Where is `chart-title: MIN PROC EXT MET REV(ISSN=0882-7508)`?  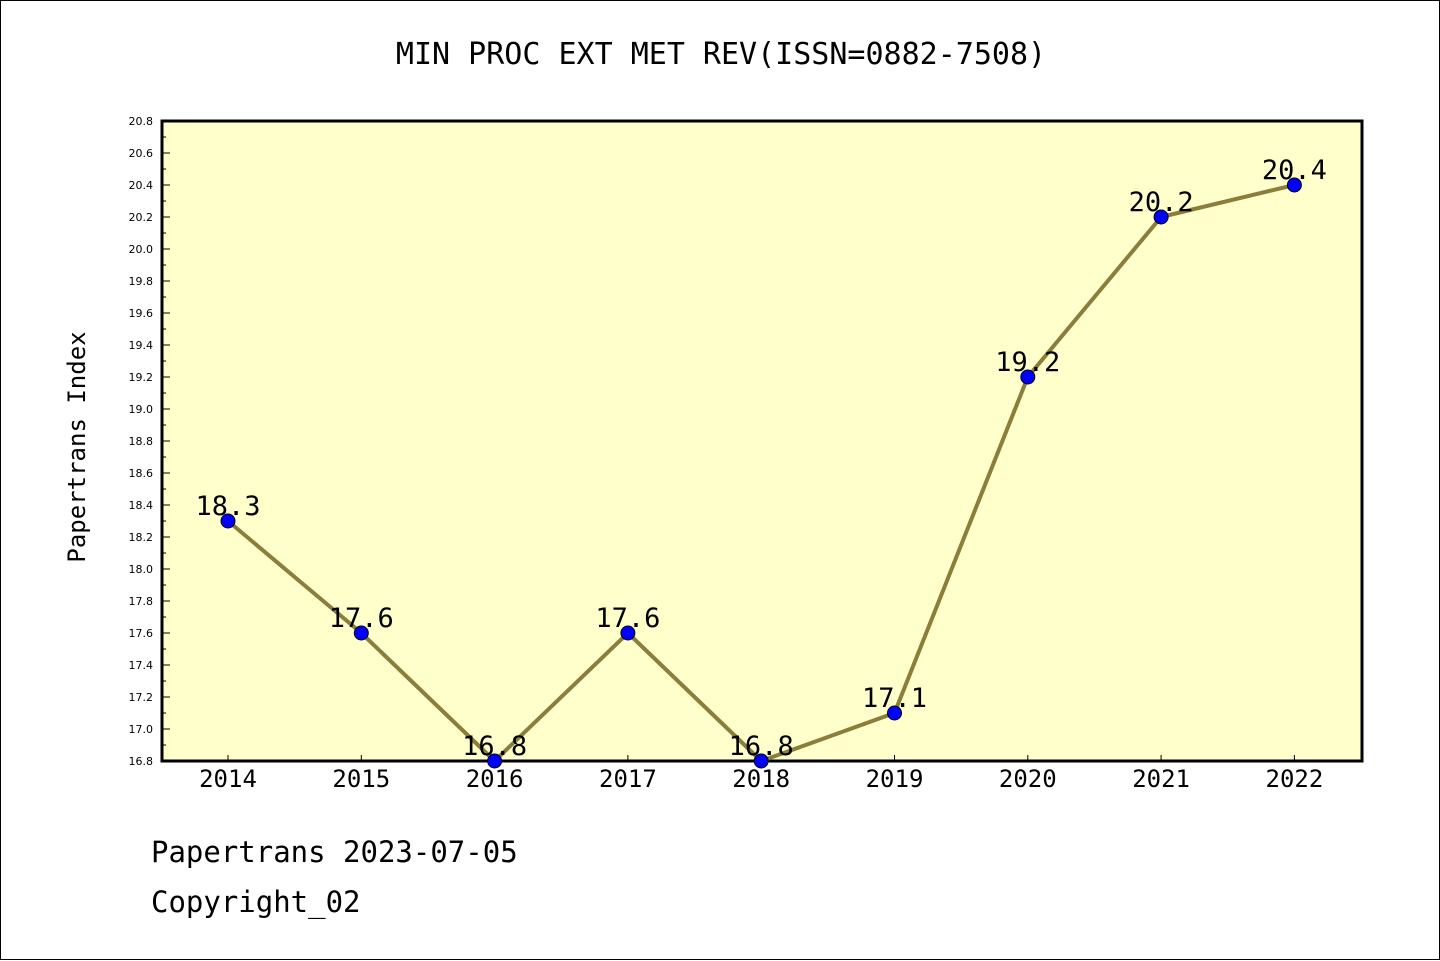
chart-title: MIN PROC EXT MET REV(ISSN=0882-7508) is located at coordinates (721, 54).